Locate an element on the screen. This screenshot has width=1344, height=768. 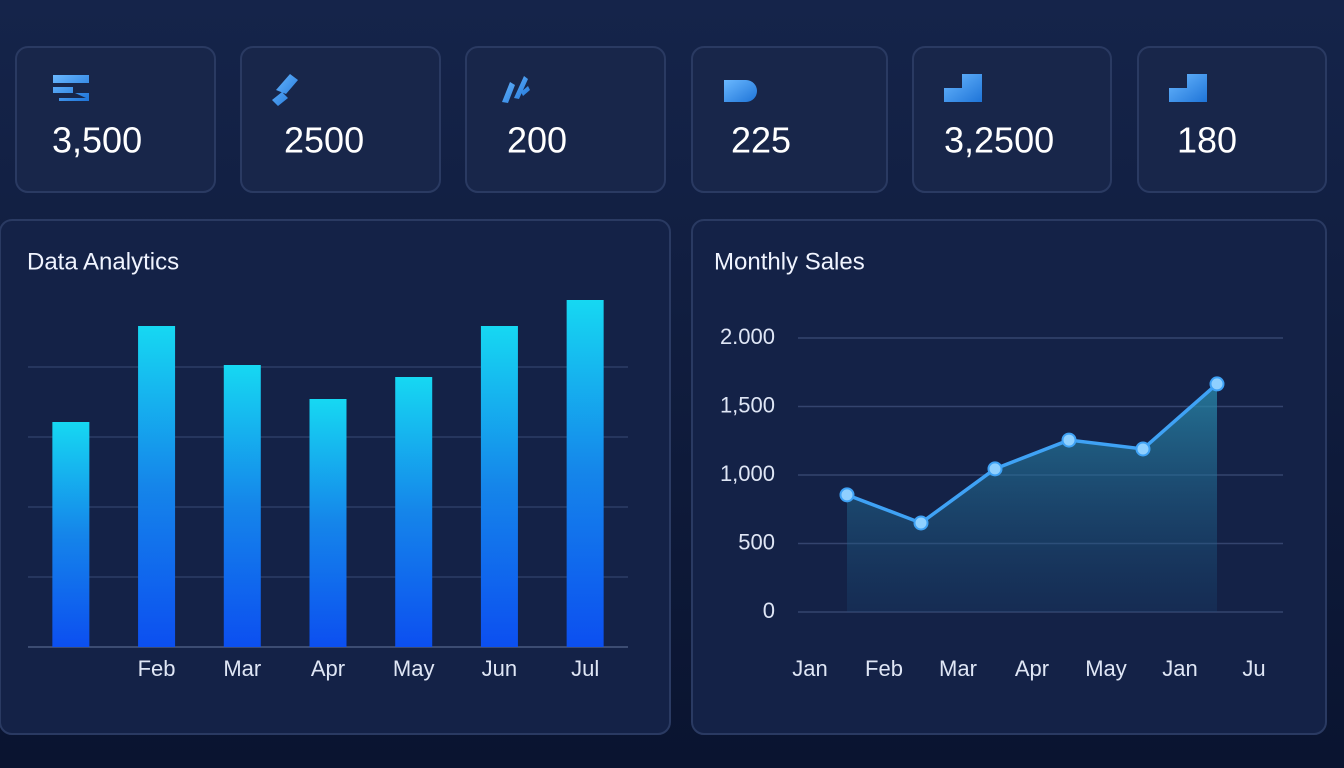
y-tick-label: 500 is located at coordinates (756, 541).